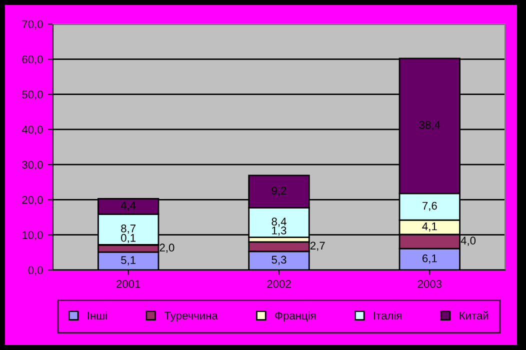 The image size is (526, 350). I want to click on data-label: 4,0, so click(468, 241).